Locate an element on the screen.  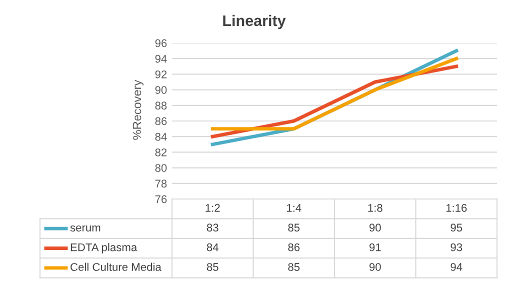
y-tick-label: 80 is located at coordinates (161, 168).